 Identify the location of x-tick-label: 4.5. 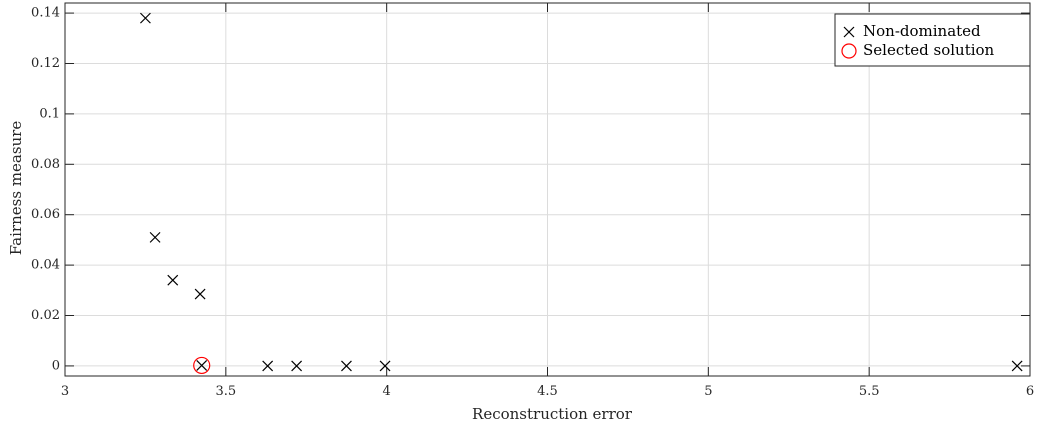
(547, 391).